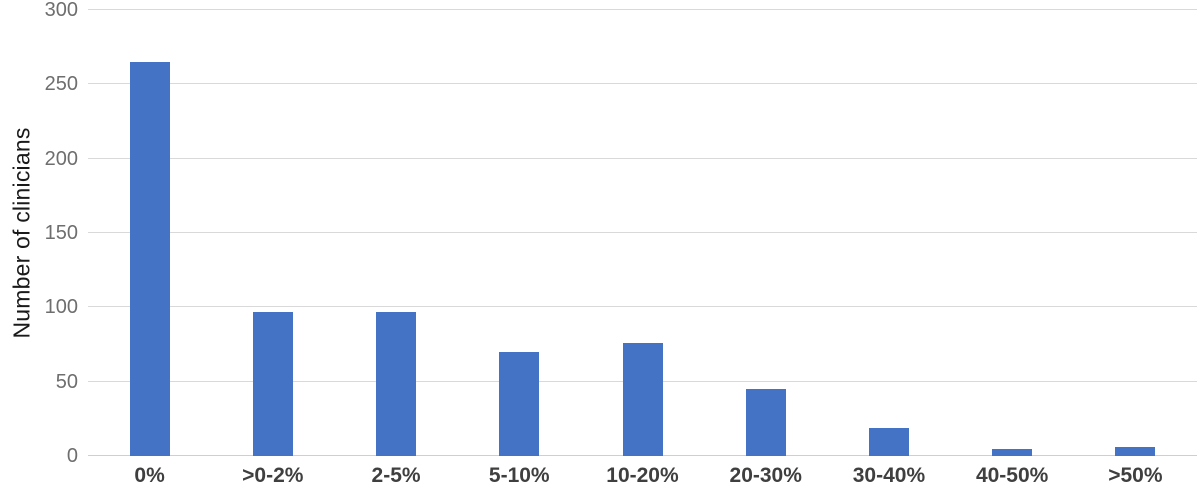 The height and width of the screenshot is (497, 1200). What do you see at coordinates (889, 475) in the screenshot?
I see `x-tick-label-30-40%: 30-40%` at bounding box center [889, 475].